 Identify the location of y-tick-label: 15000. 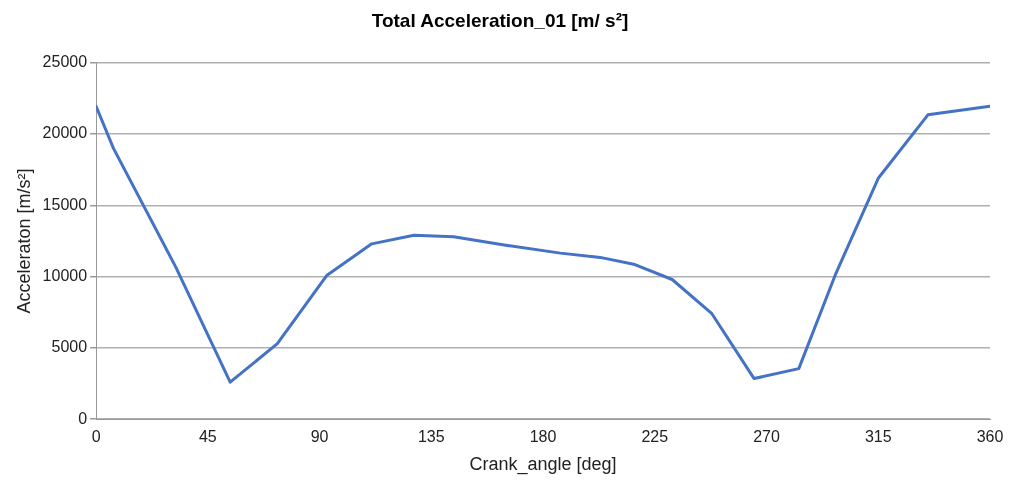
(65, 204).